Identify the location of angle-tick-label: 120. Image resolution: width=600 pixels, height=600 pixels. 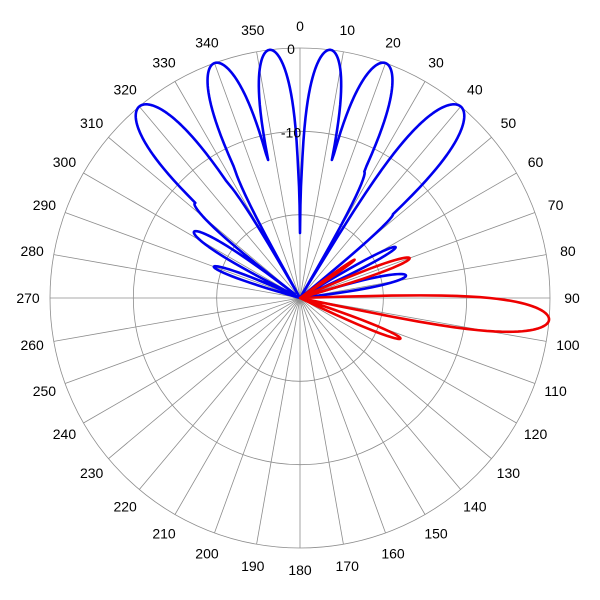
(536, 434).